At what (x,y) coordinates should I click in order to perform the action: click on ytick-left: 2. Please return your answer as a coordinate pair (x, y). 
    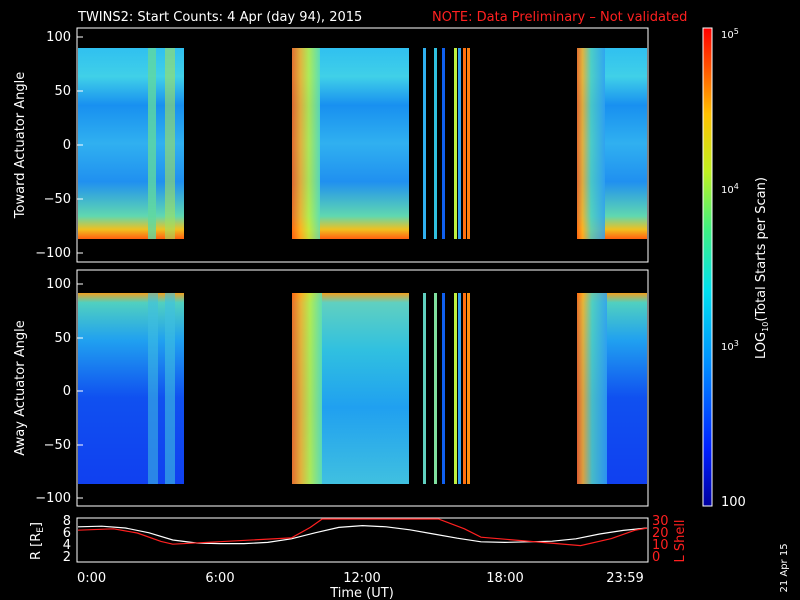
    Looking at the image, I should click on (67, 557).